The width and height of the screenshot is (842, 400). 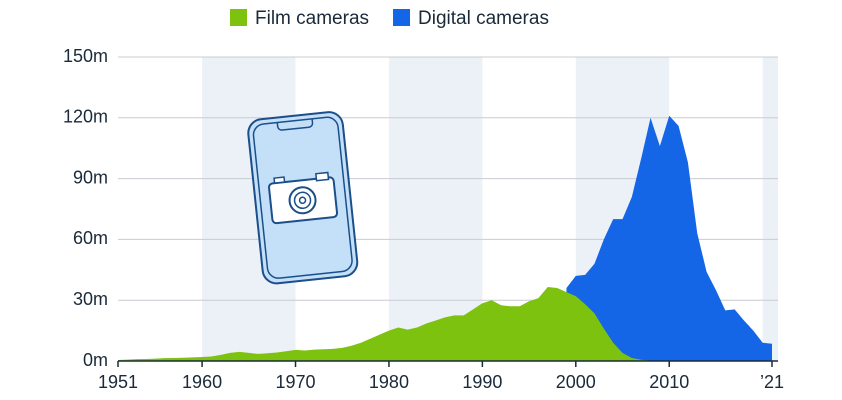 I want to click on x-tick-label: ’21, so click(x=772, y=382).